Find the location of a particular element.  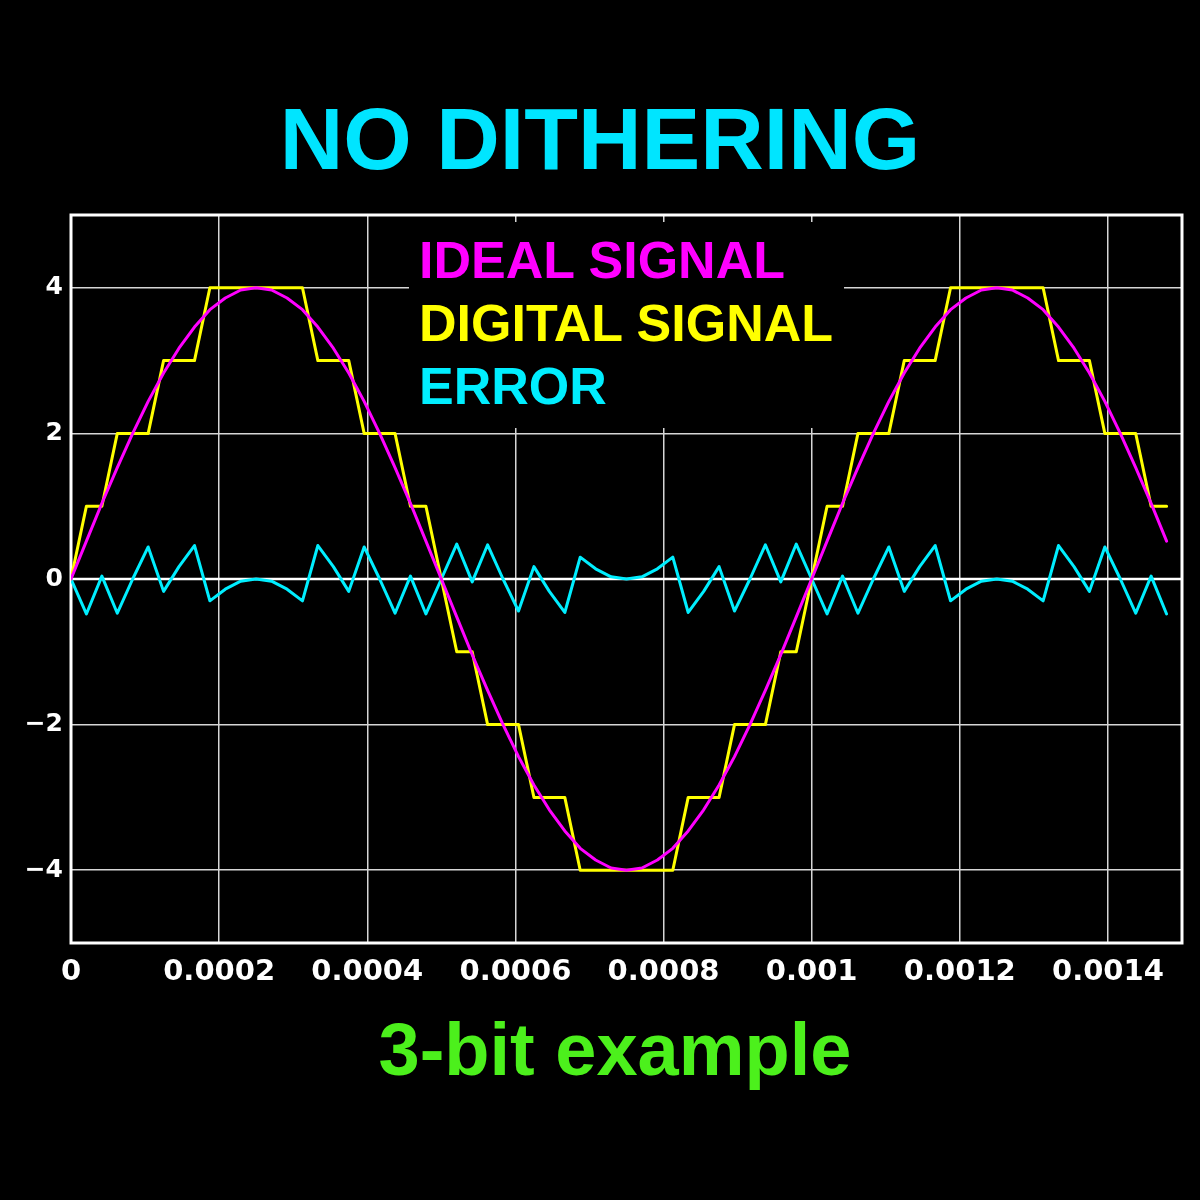

text: ERROR is located at coordinates (513, 386).